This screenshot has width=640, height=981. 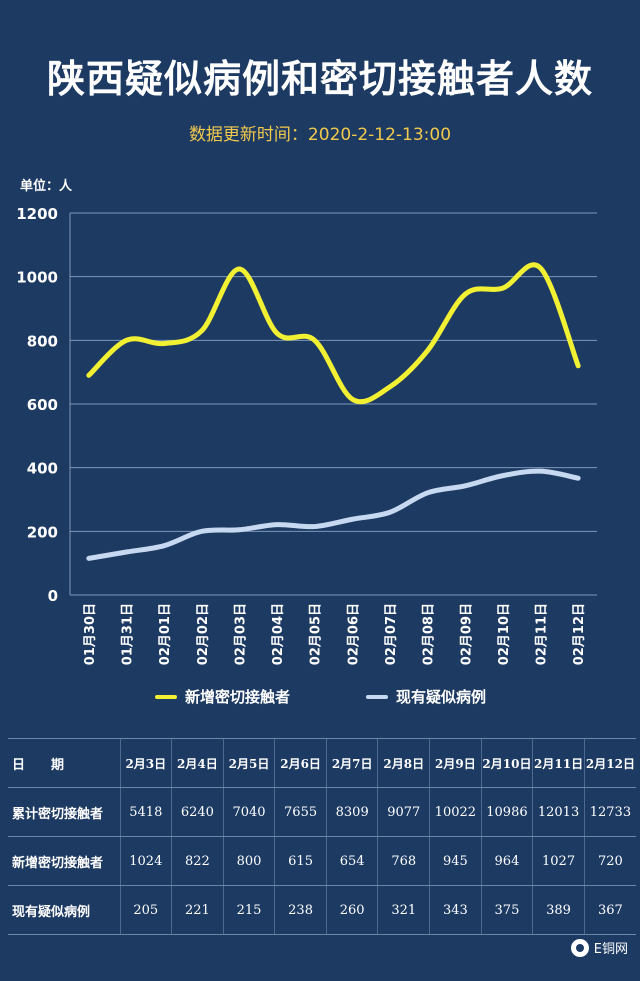 What do you see at coordinates (351, 812) in the screenshot?
I see `table-cell: 8309` at bounding box center [351, 812].